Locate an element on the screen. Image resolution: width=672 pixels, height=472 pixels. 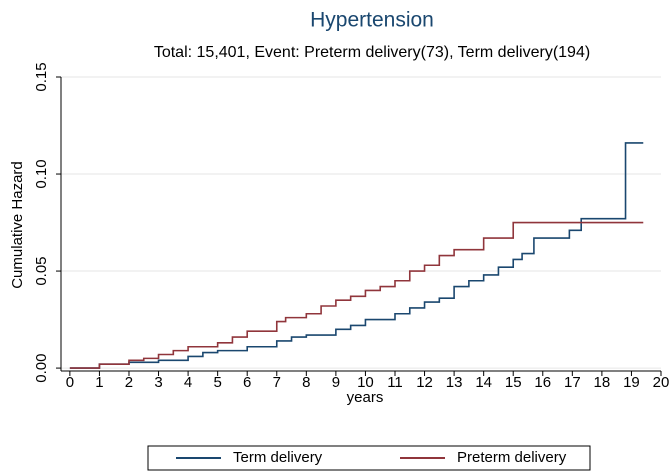
x-tick-label: 7 is located at coordinates (277, 382).